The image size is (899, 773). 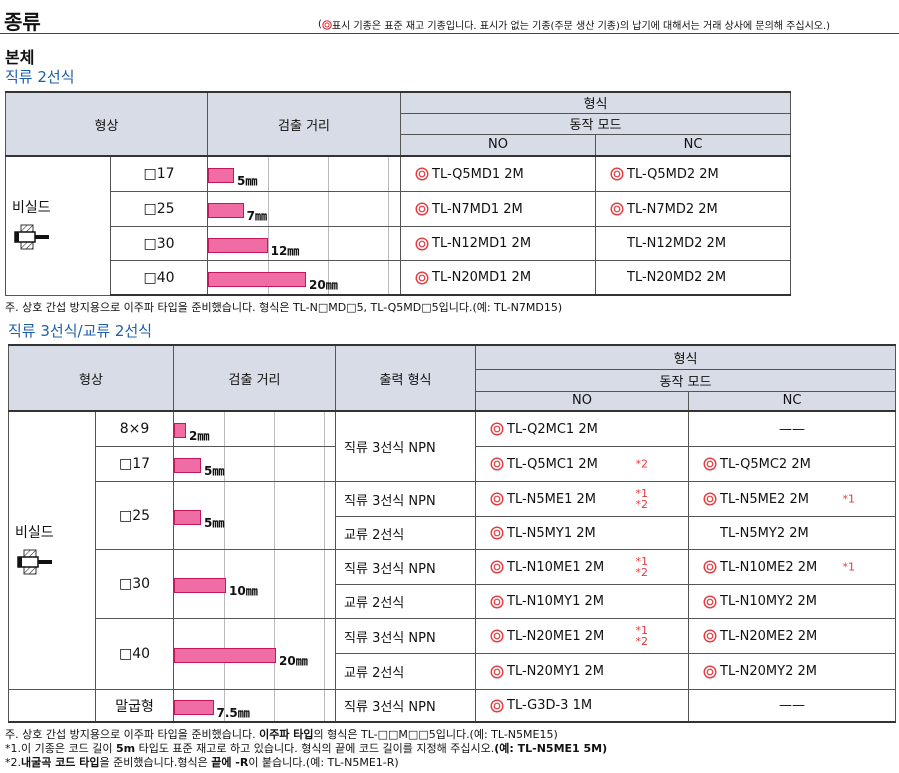 I want to click on distance: 20㎜, so click(x=304, y=277).